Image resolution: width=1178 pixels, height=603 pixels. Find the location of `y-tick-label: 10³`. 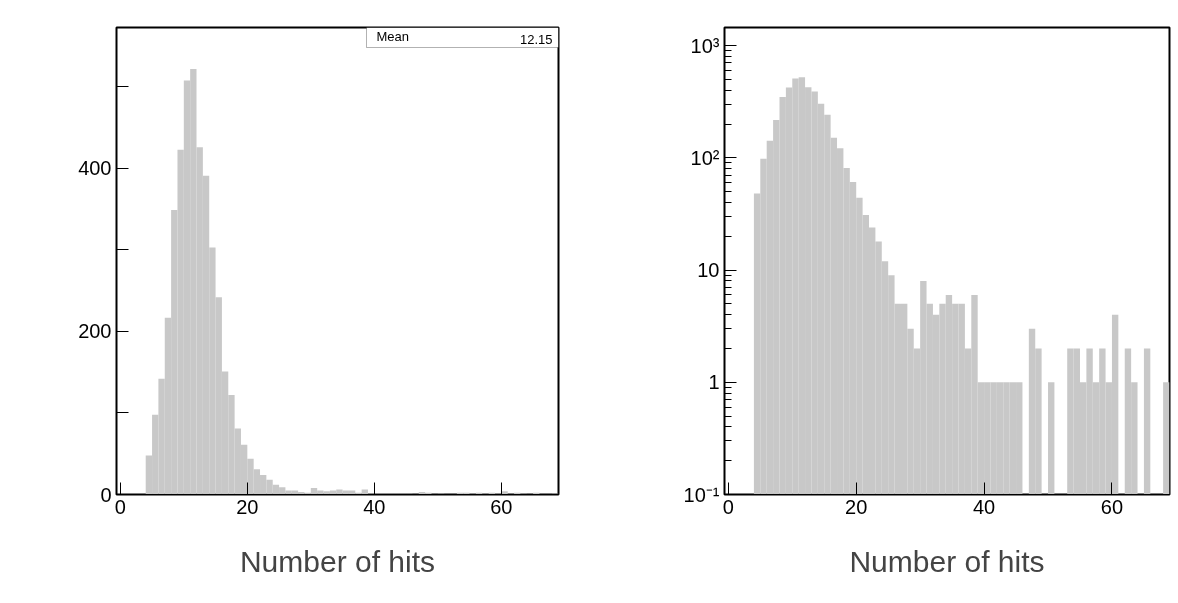

y-tick-label: 10³ is located at coordinates (705, 45).